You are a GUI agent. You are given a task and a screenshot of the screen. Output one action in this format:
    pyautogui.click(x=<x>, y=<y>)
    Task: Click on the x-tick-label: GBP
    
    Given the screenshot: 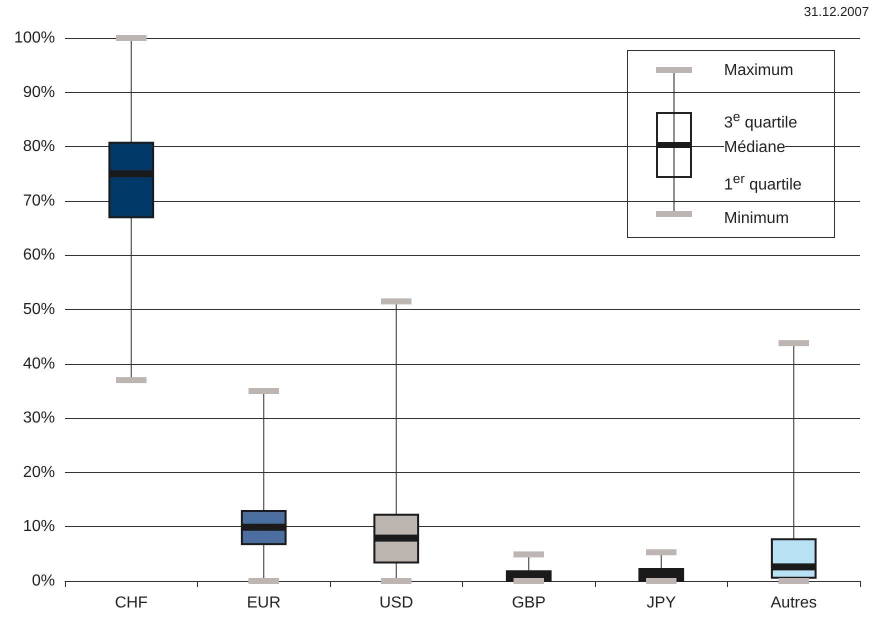 What is the action you would take?
    pyautogui.click(x=529, y=603)
    